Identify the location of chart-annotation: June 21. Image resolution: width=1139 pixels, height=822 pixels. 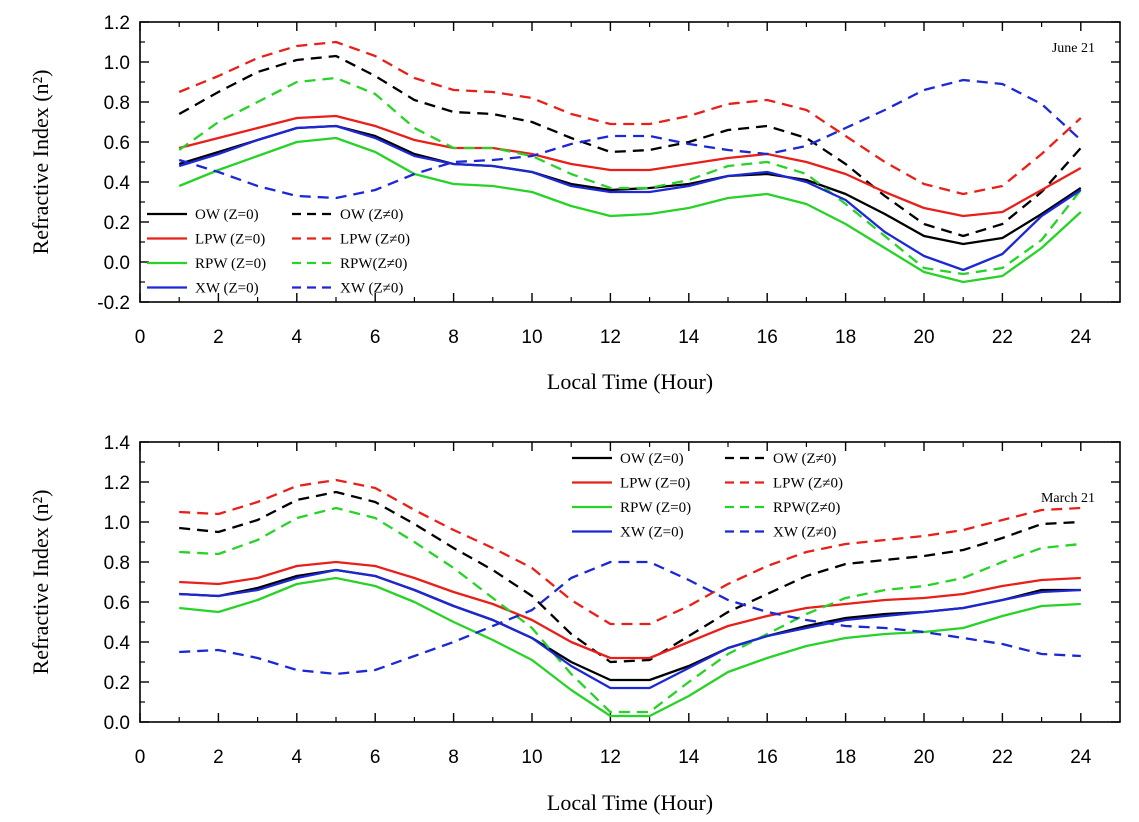
(1073, 48).